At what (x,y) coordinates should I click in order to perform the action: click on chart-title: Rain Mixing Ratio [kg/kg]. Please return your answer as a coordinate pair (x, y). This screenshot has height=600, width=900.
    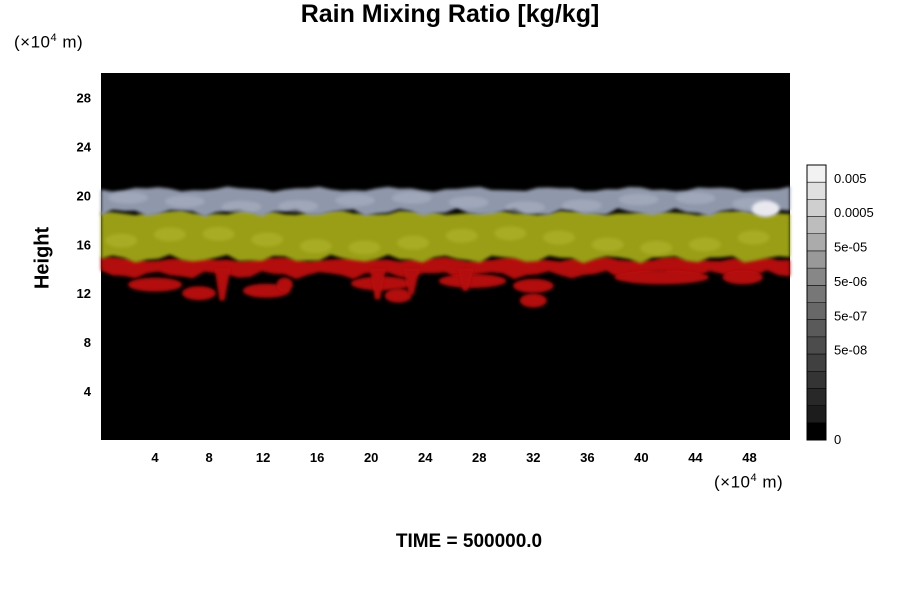
    Looking at the image, I should click on (450, 14).